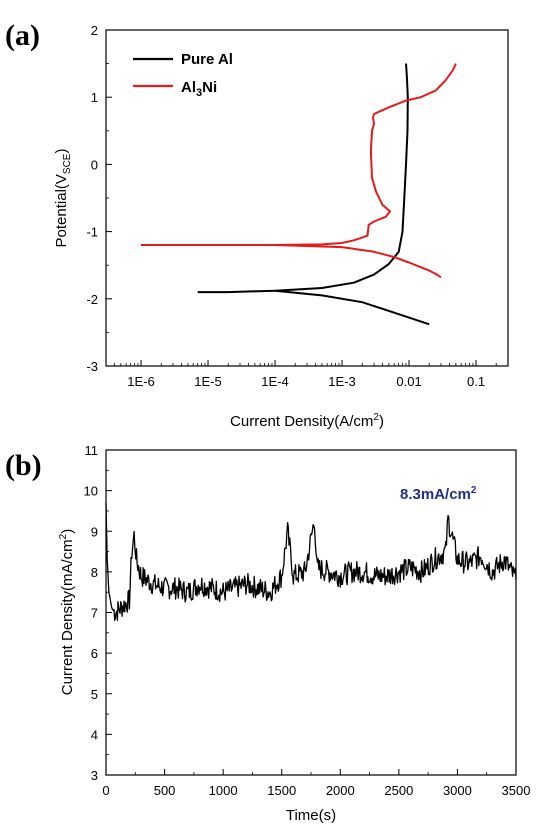 The image size is (550, 835). Describe the element at coordinates (281, 790) in the screenshot. I see `panel-b-x-tick-label: 1500` at that location.